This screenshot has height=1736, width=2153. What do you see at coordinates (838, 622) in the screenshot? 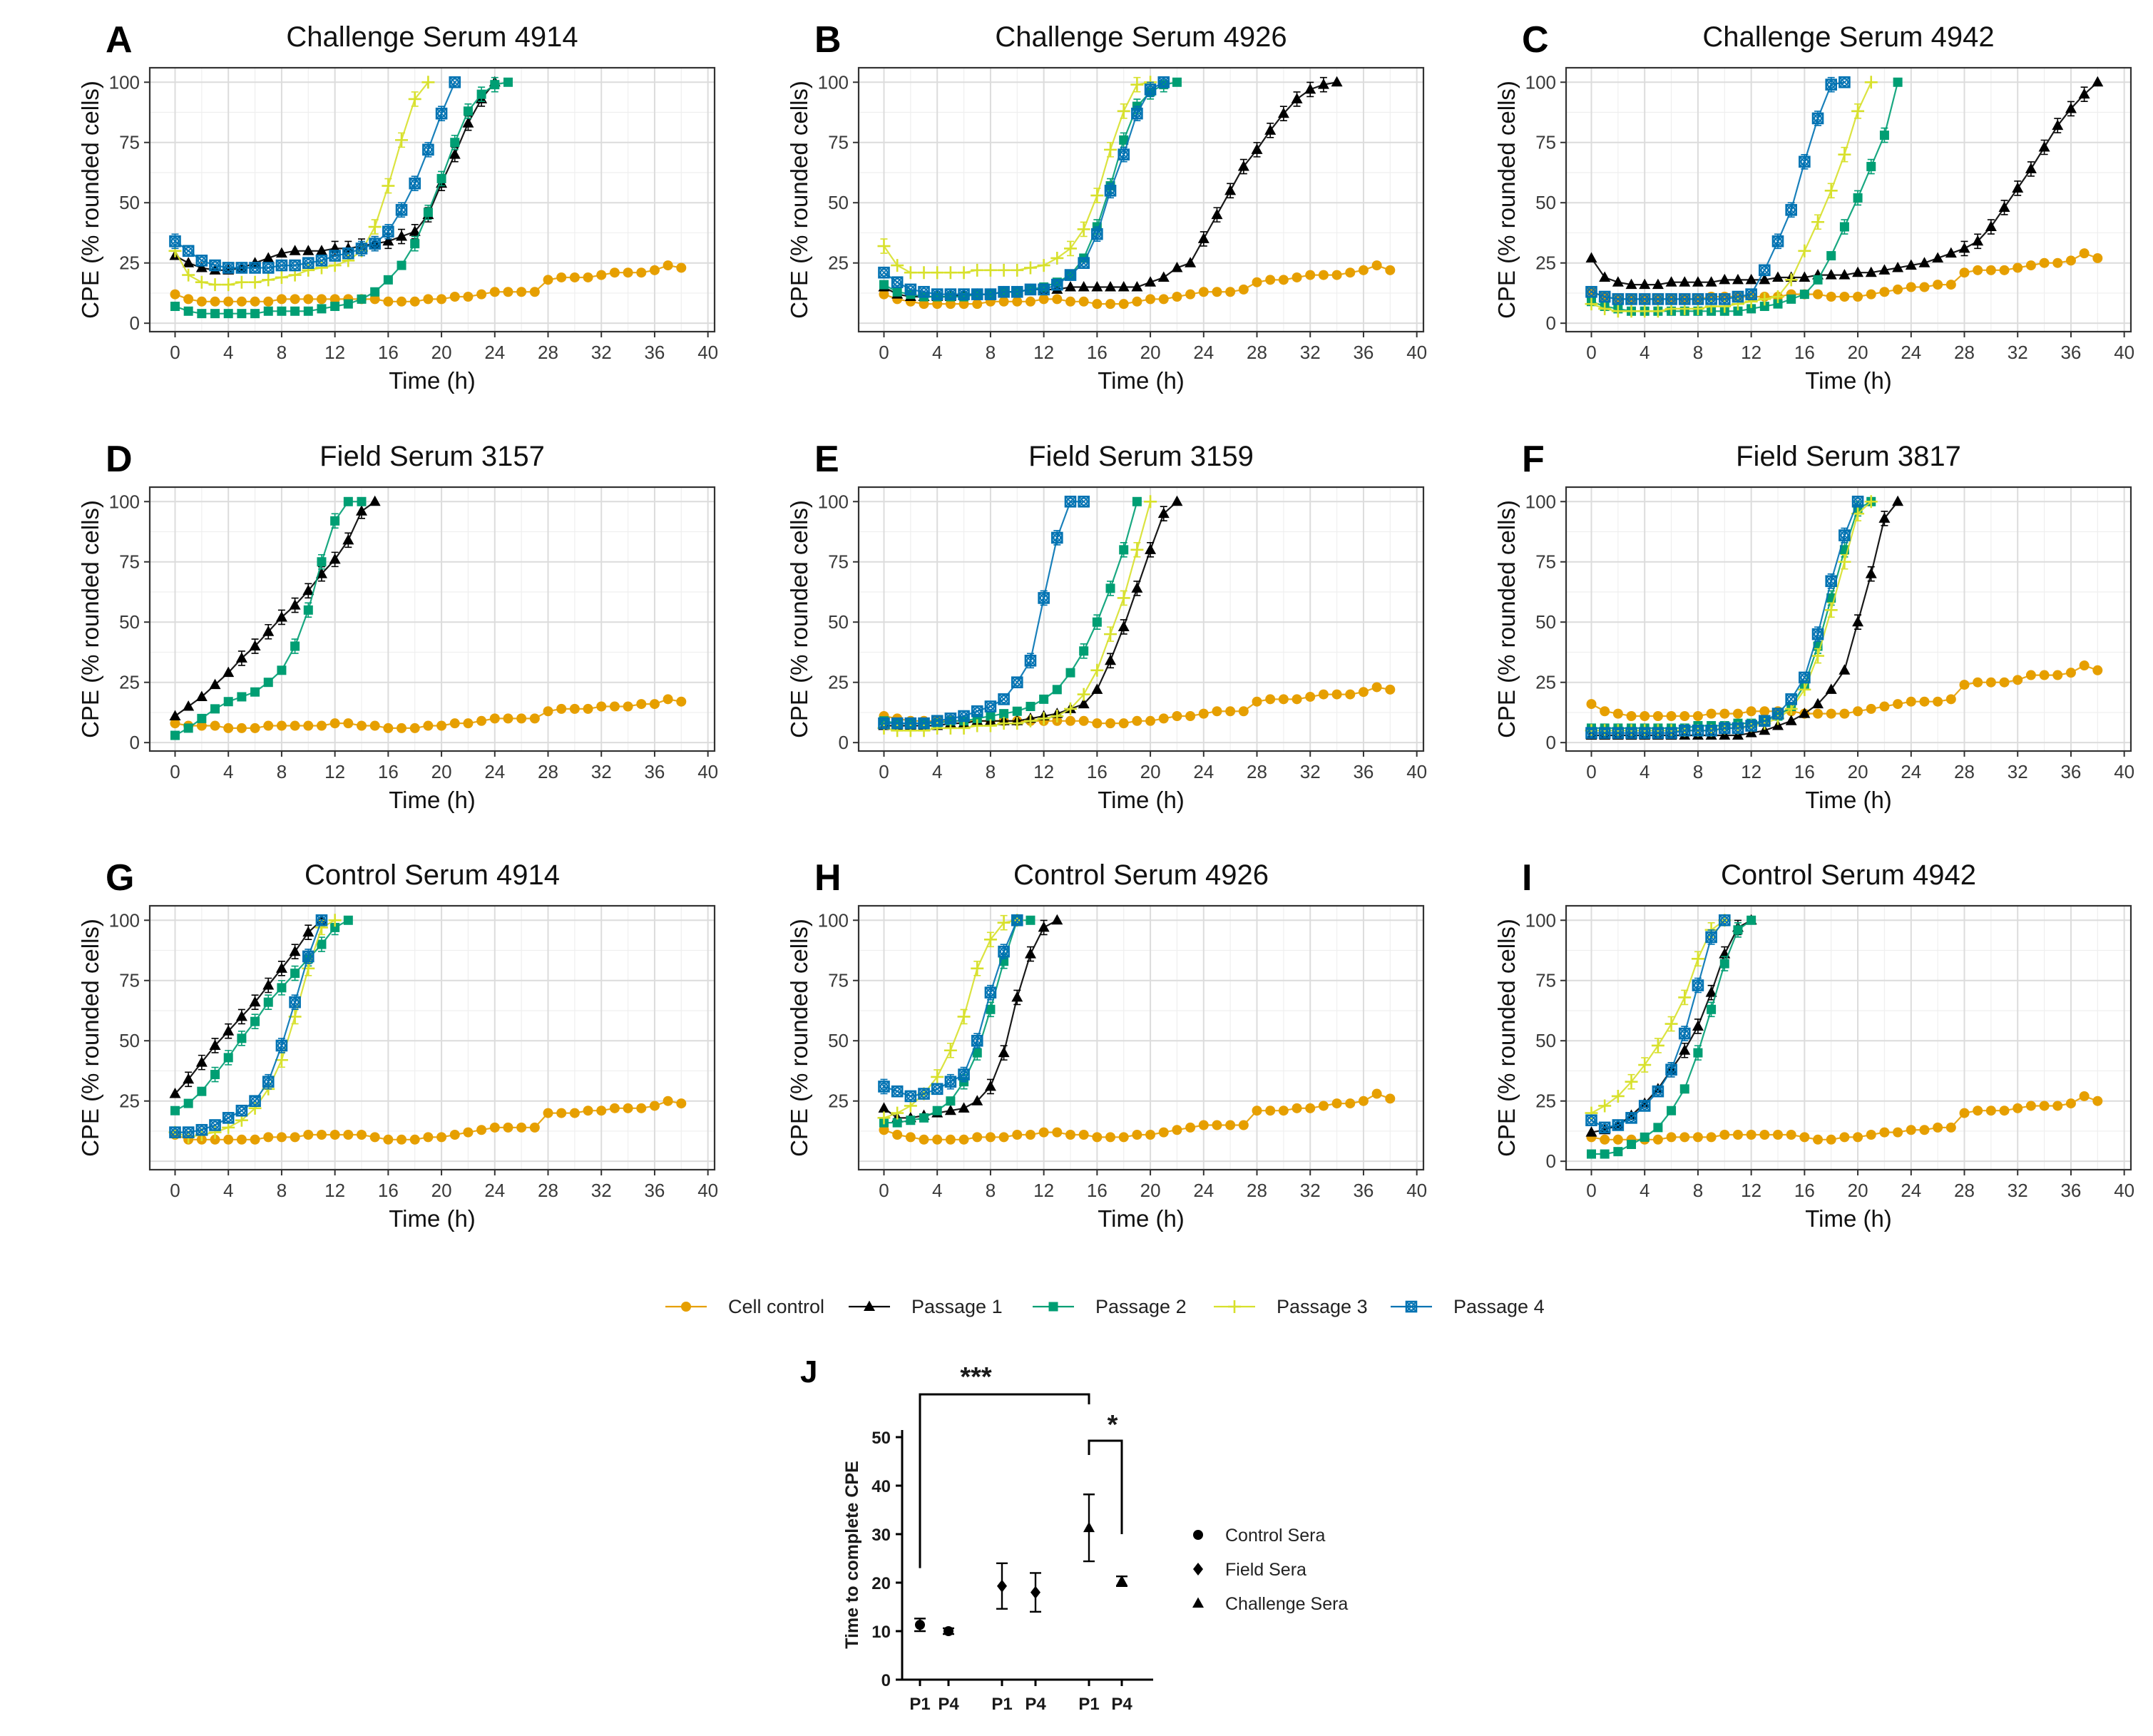
I see `y-tick-label: 50` at bounding box center [838, 622].